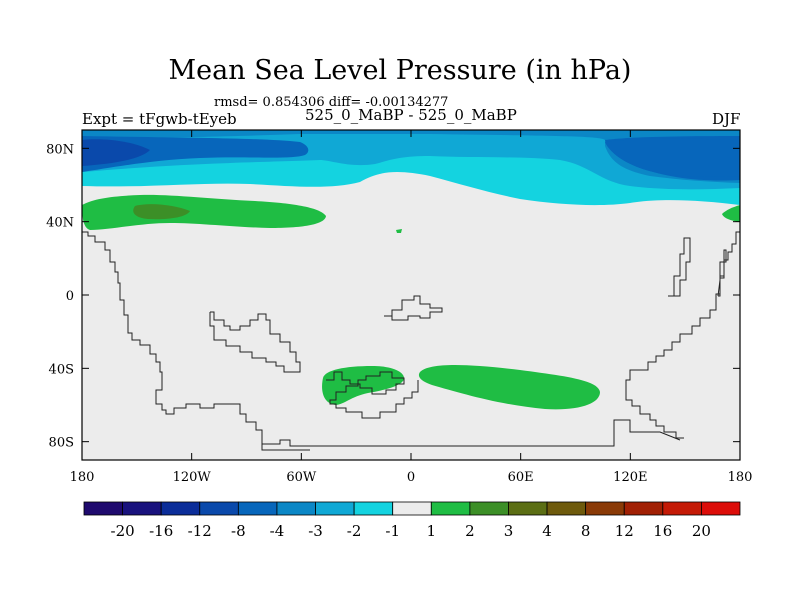 Image resolution: width=800 pixels, height=600 pixels. Describe the element at coordinates (432, 531) in the screenshot. I see `colorbar-label: 1` at that location.